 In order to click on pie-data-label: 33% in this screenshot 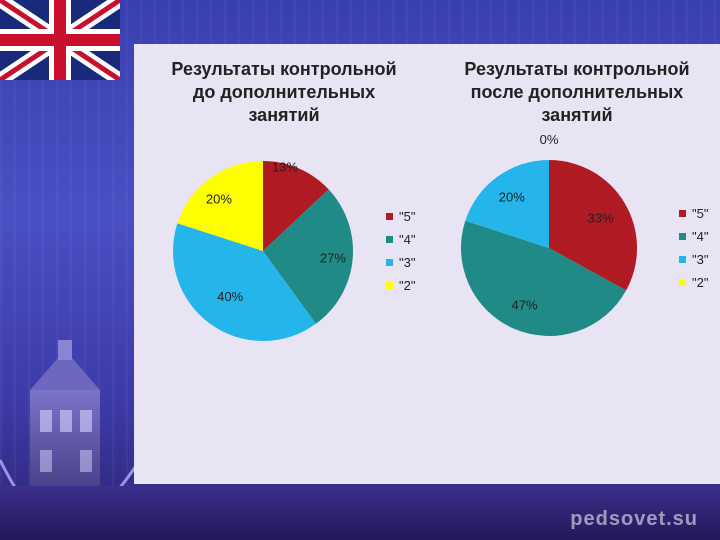, I will do `click(600, 218)`.